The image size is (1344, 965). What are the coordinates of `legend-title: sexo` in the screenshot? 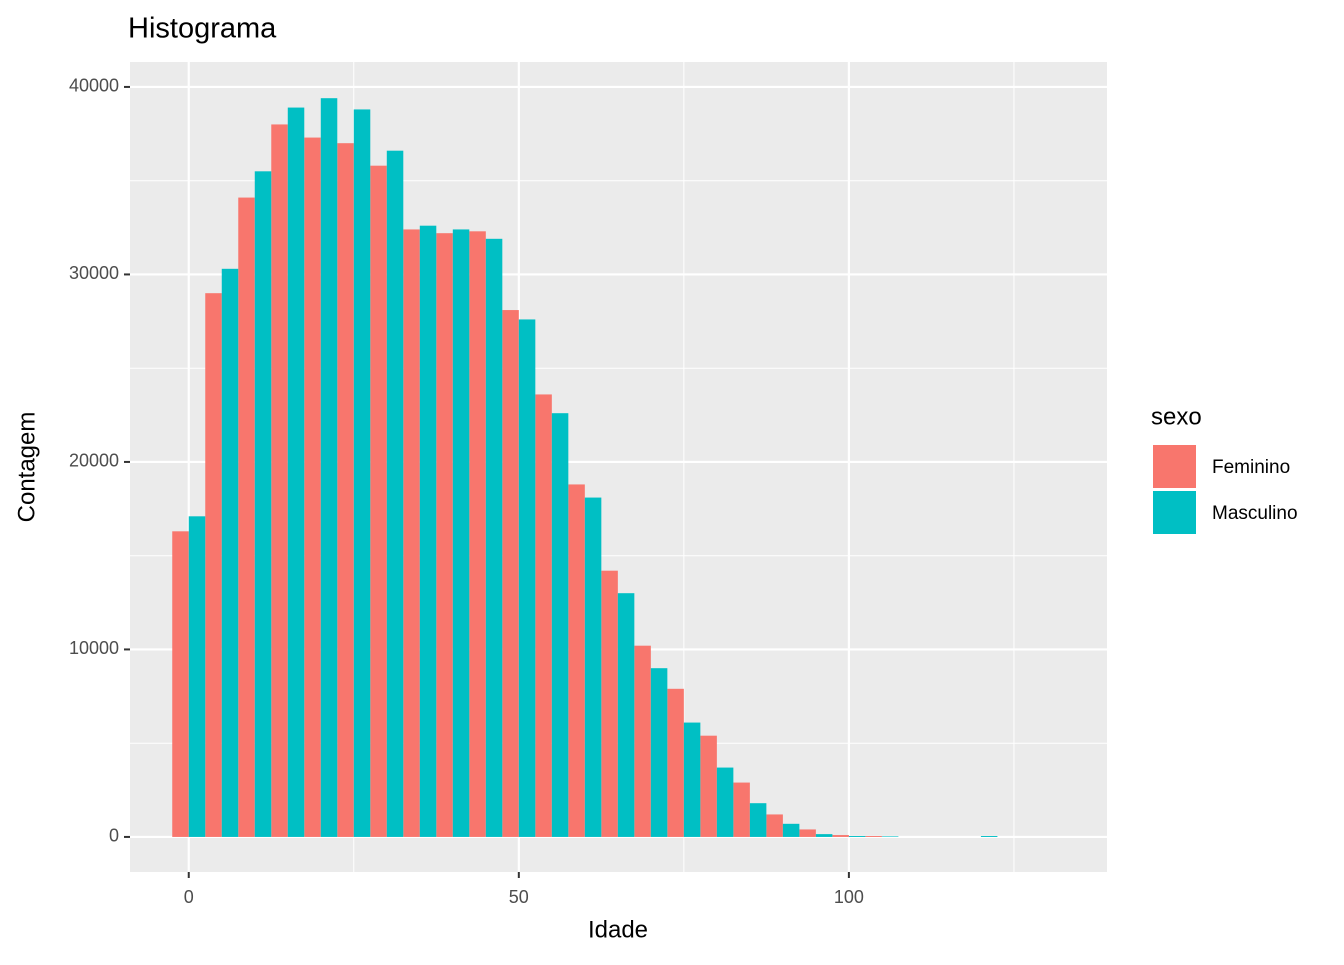 It's located at (1176, 416).